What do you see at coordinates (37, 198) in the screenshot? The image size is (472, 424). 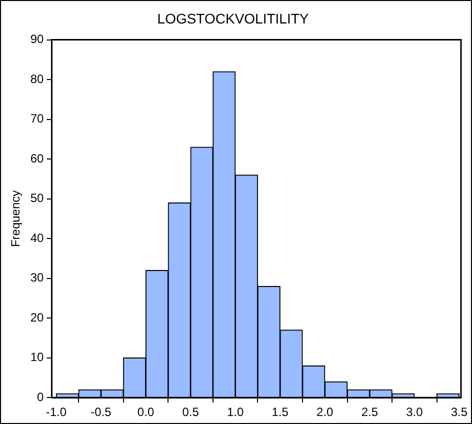 I see `y-tick-label: 50` at bounding box center [37, 198].